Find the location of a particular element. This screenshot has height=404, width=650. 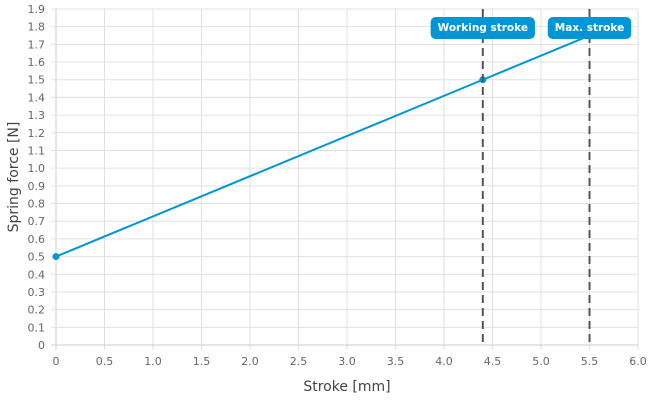

y-tick-label: 1.6 is located at coordinates (37, 62).